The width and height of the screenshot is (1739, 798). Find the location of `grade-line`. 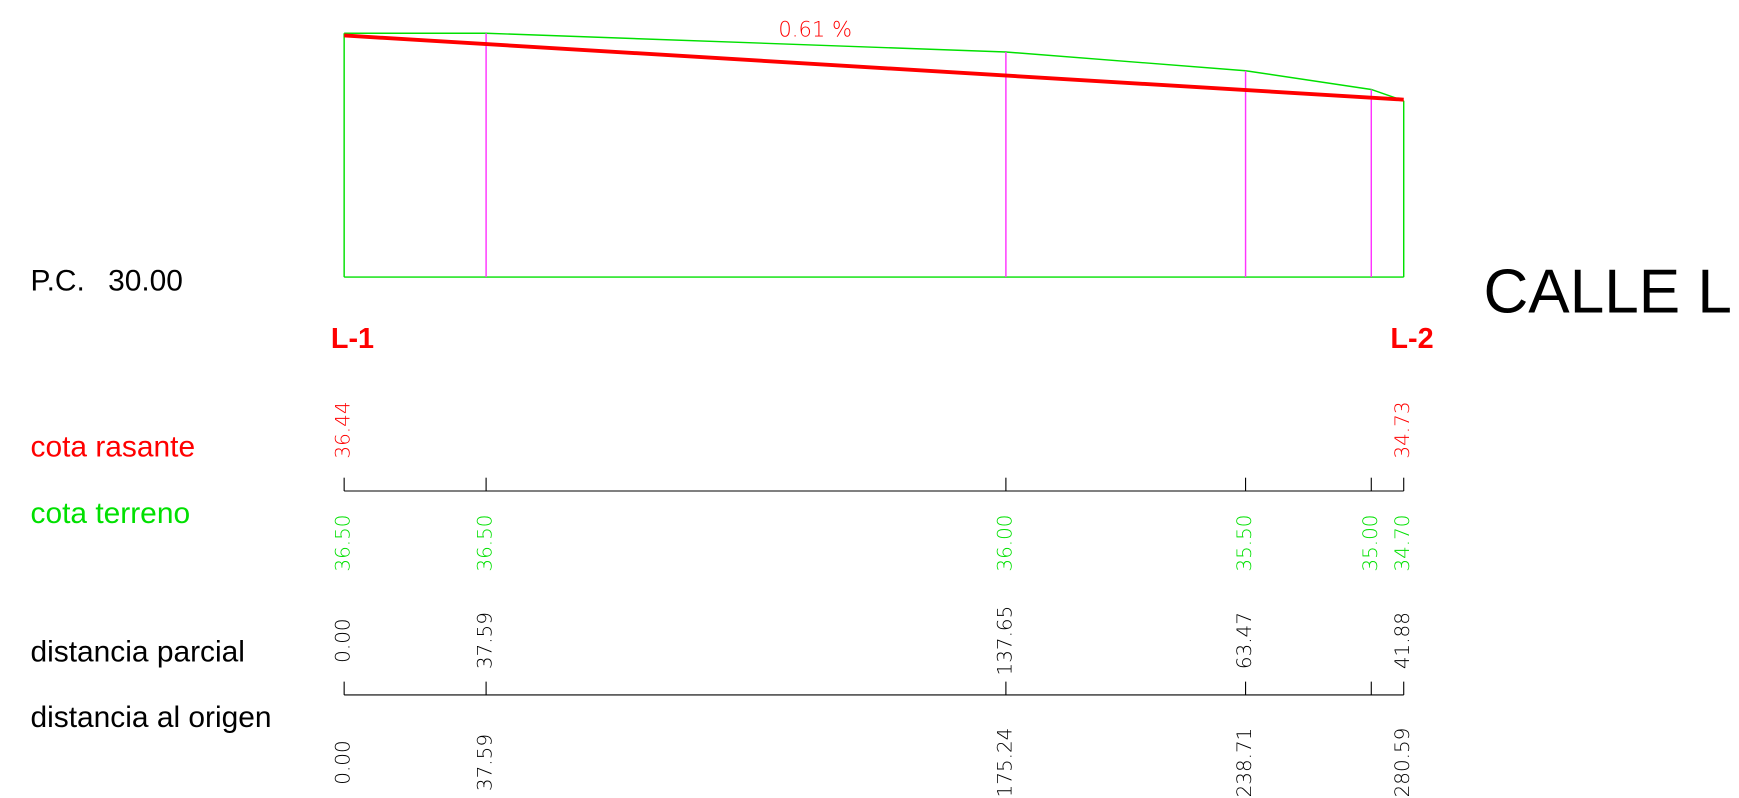

grade-line is located at coordinates (874, 67).